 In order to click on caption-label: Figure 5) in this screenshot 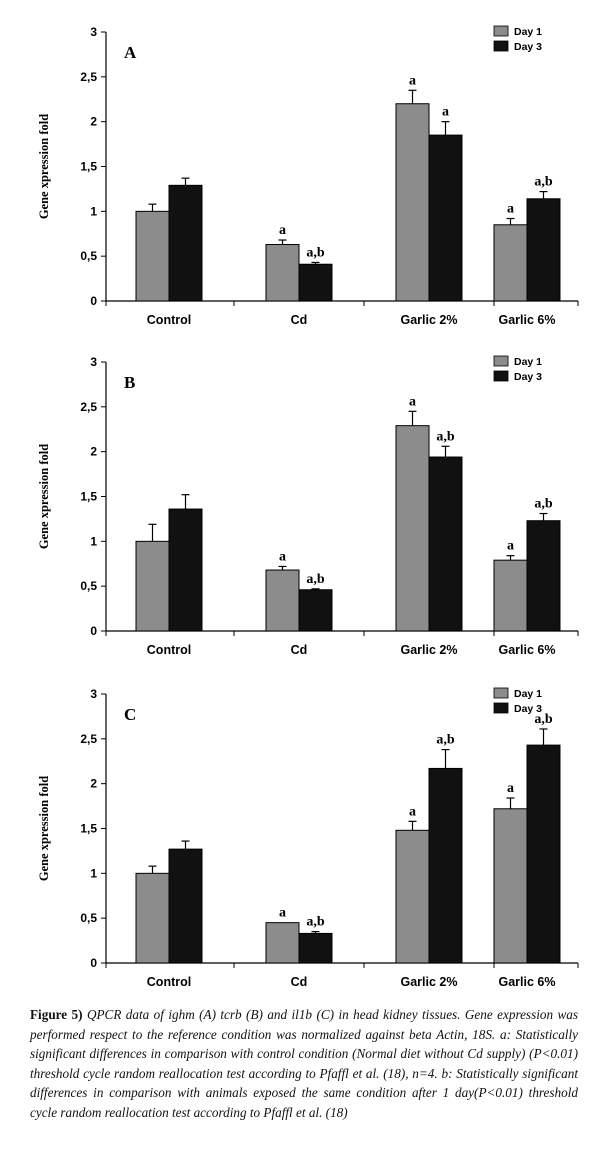, I will do `click(56, 1014)`.